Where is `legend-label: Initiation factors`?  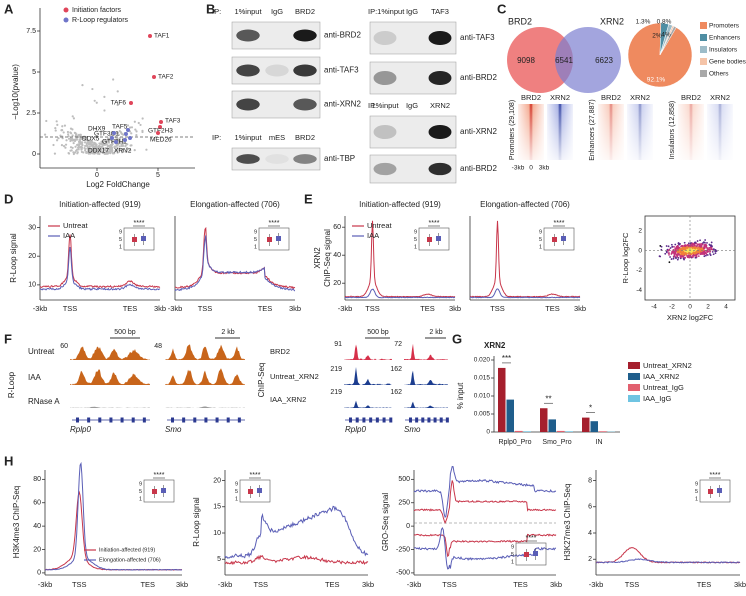 legend-label: Initiation factors is located at coordinates (97, 10).